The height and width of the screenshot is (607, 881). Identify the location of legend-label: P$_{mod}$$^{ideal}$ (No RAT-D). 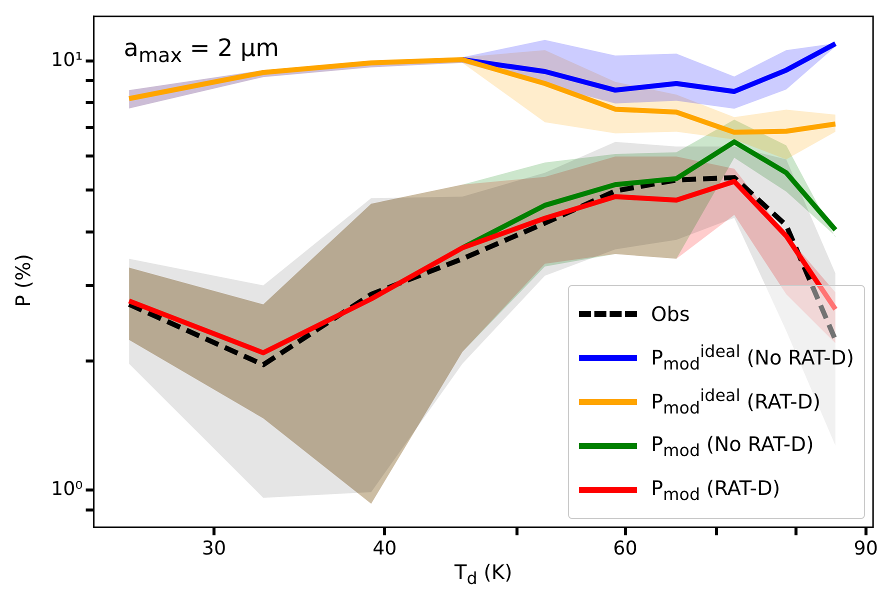
(752, 358).